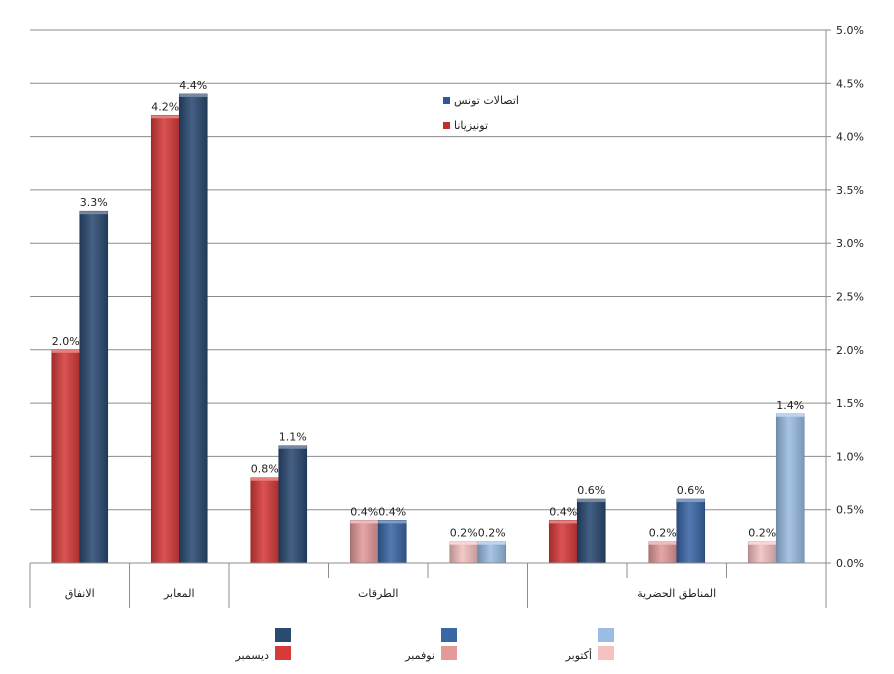 This screenshot has width=894, height=674. Describe the element at coordinates (265, 469) in the screenshot. I see `data-label: 0.8%` at that location.